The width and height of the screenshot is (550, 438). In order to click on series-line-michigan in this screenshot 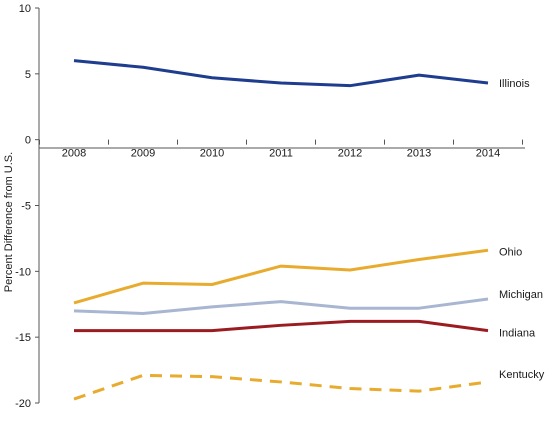, I will do `click(281, 306)`.